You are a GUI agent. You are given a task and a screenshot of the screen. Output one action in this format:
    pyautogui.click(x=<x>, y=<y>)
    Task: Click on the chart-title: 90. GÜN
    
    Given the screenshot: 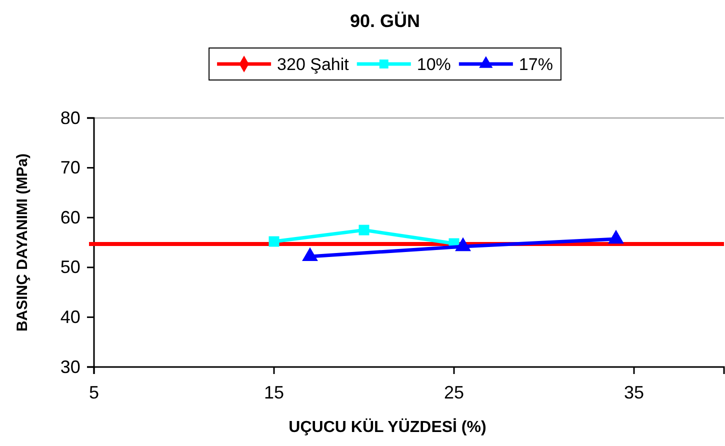 What is the action you would take?
    pyautogui.click(x=385, y=21)
    